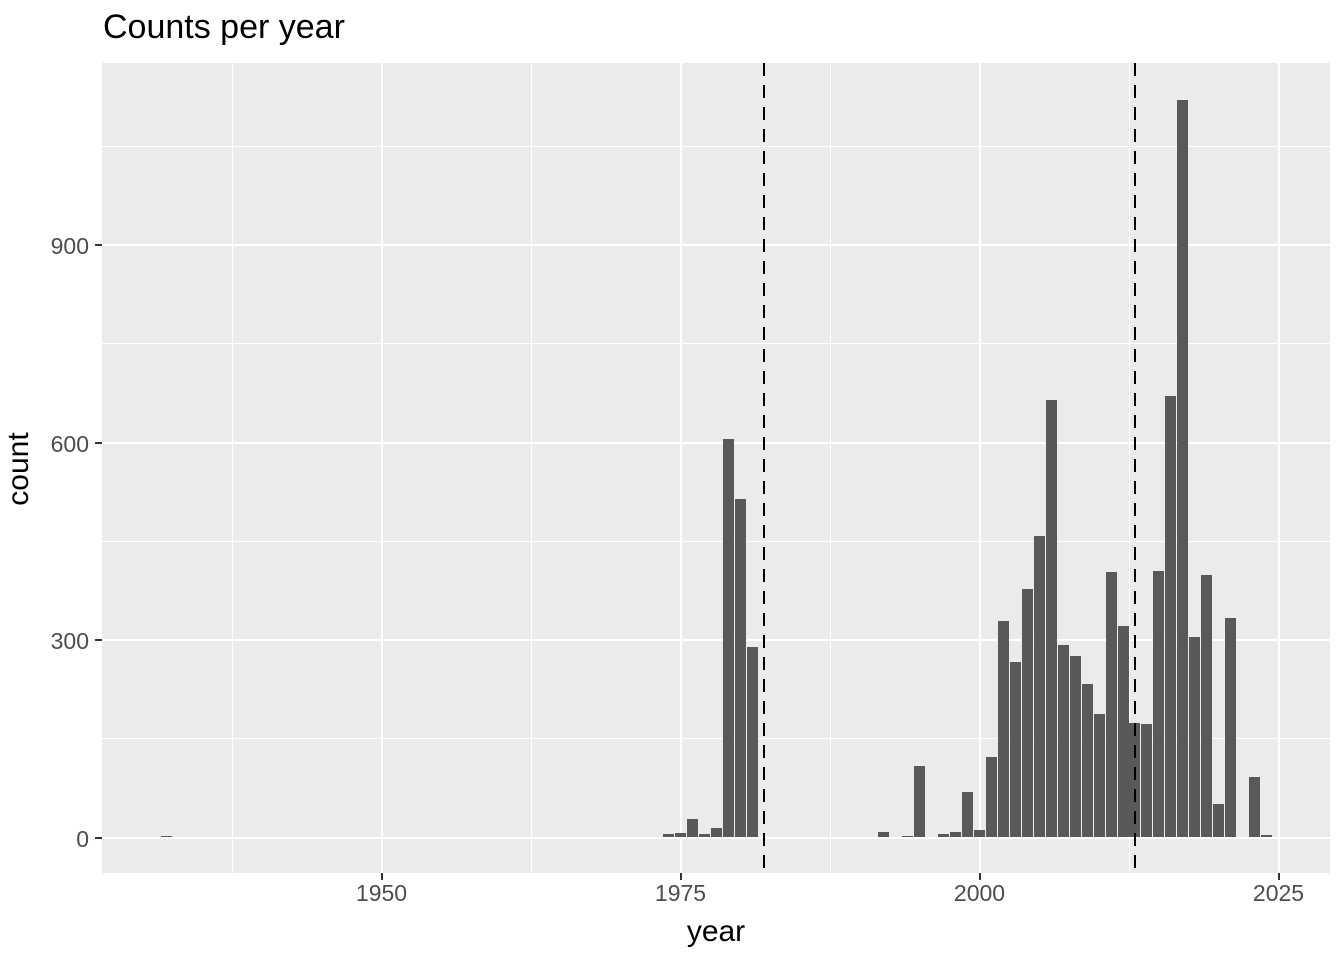 The width and height of the screenshot is (1344, 960). What do you see at coordinates (82, 838) in the screenshot?
I see `y-tick-label: 0` at bounding box center [82, 838].